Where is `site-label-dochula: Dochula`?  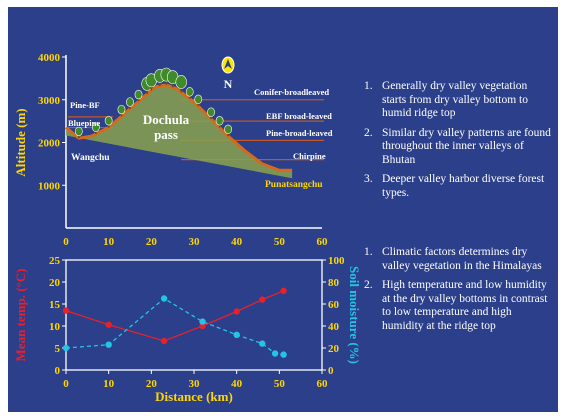
site-label-dochula: Dochula is located at coordinates (166, 119).